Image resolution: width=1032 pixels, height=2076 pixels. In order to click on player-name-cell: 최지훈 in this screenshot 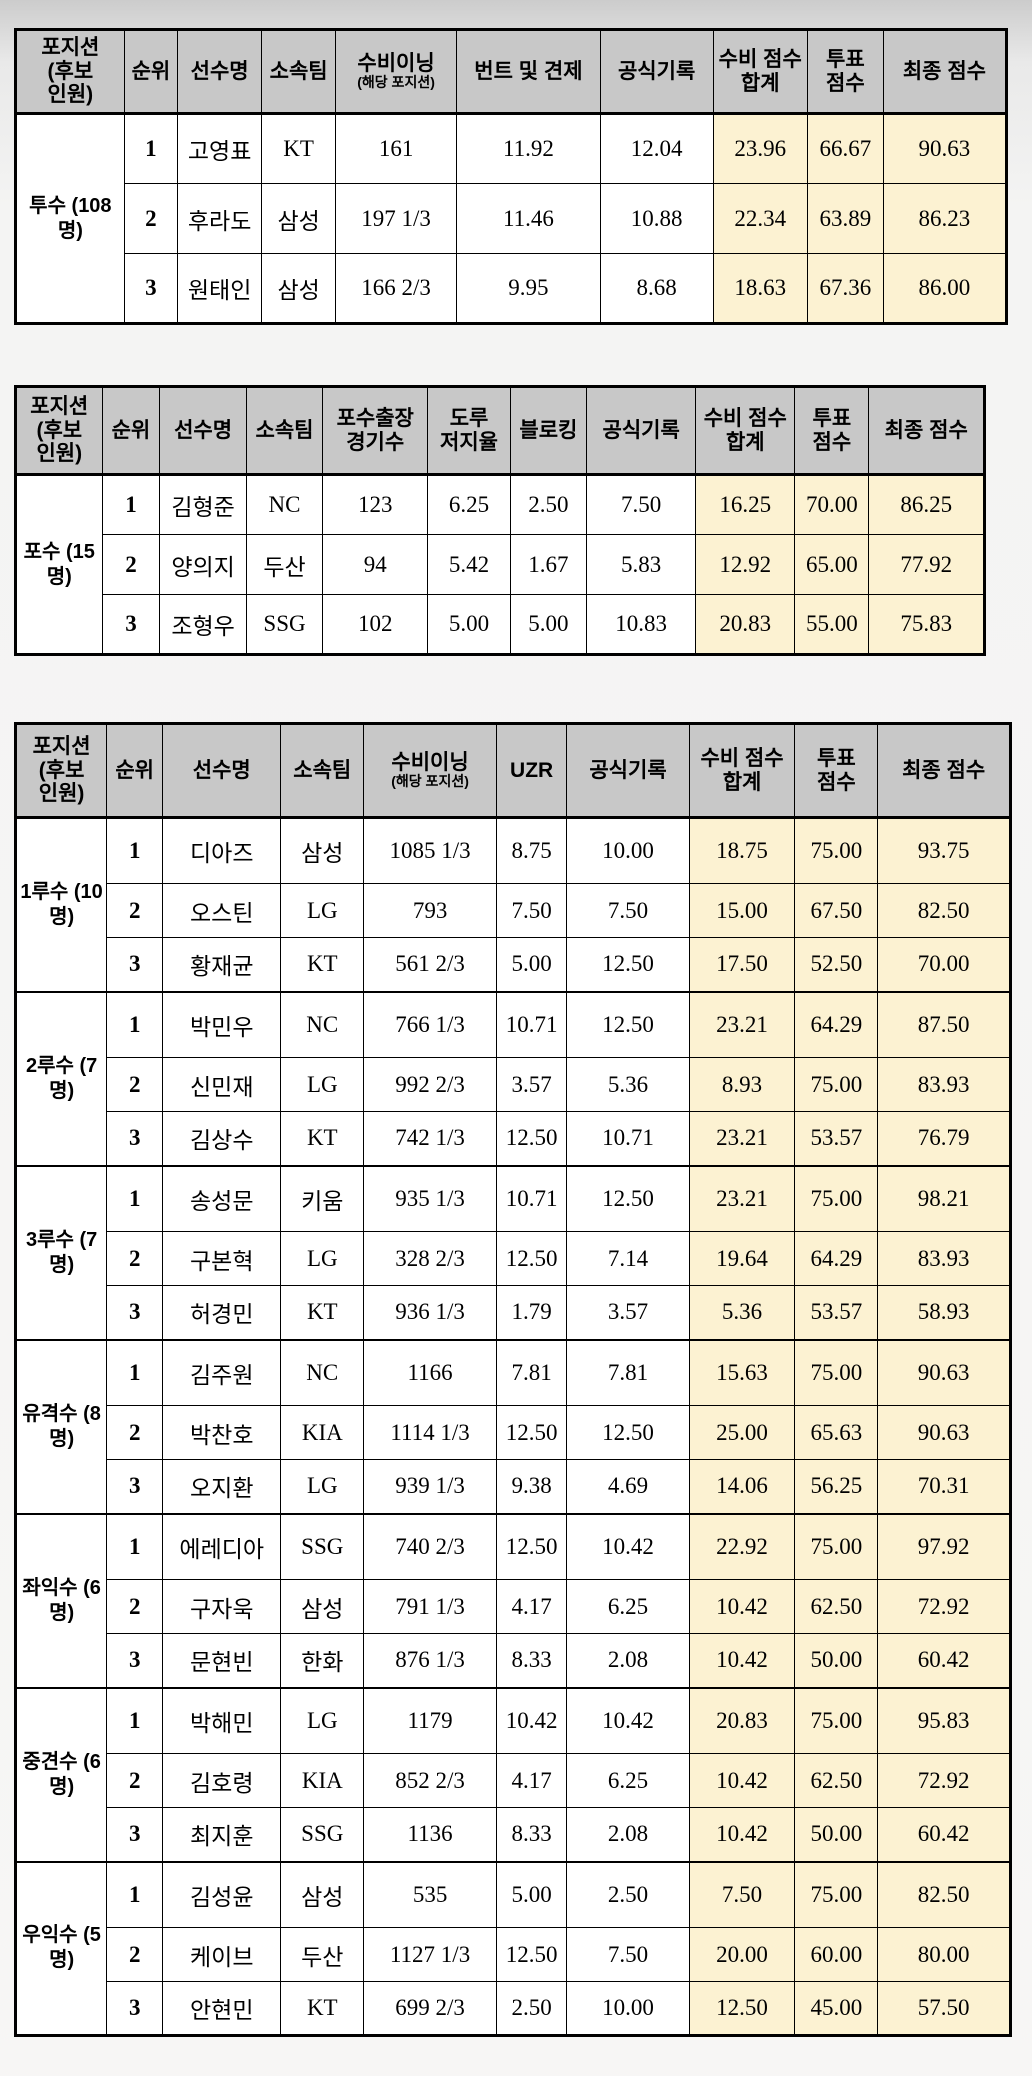, I will do `click(222, 1834)`.